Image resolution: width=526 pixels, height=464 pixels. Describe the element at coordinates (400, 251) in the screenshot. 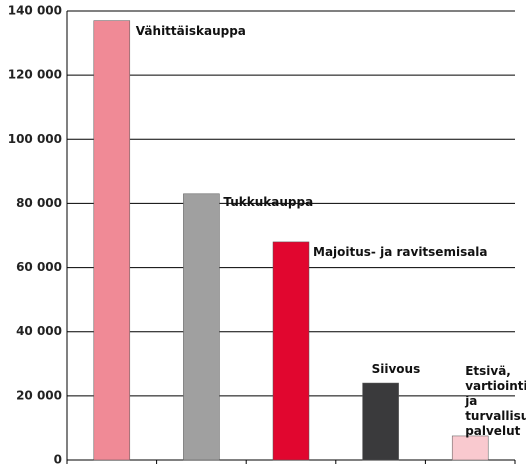

I see `bar-label: Majoitus- ja ravitsemisala` at that location.